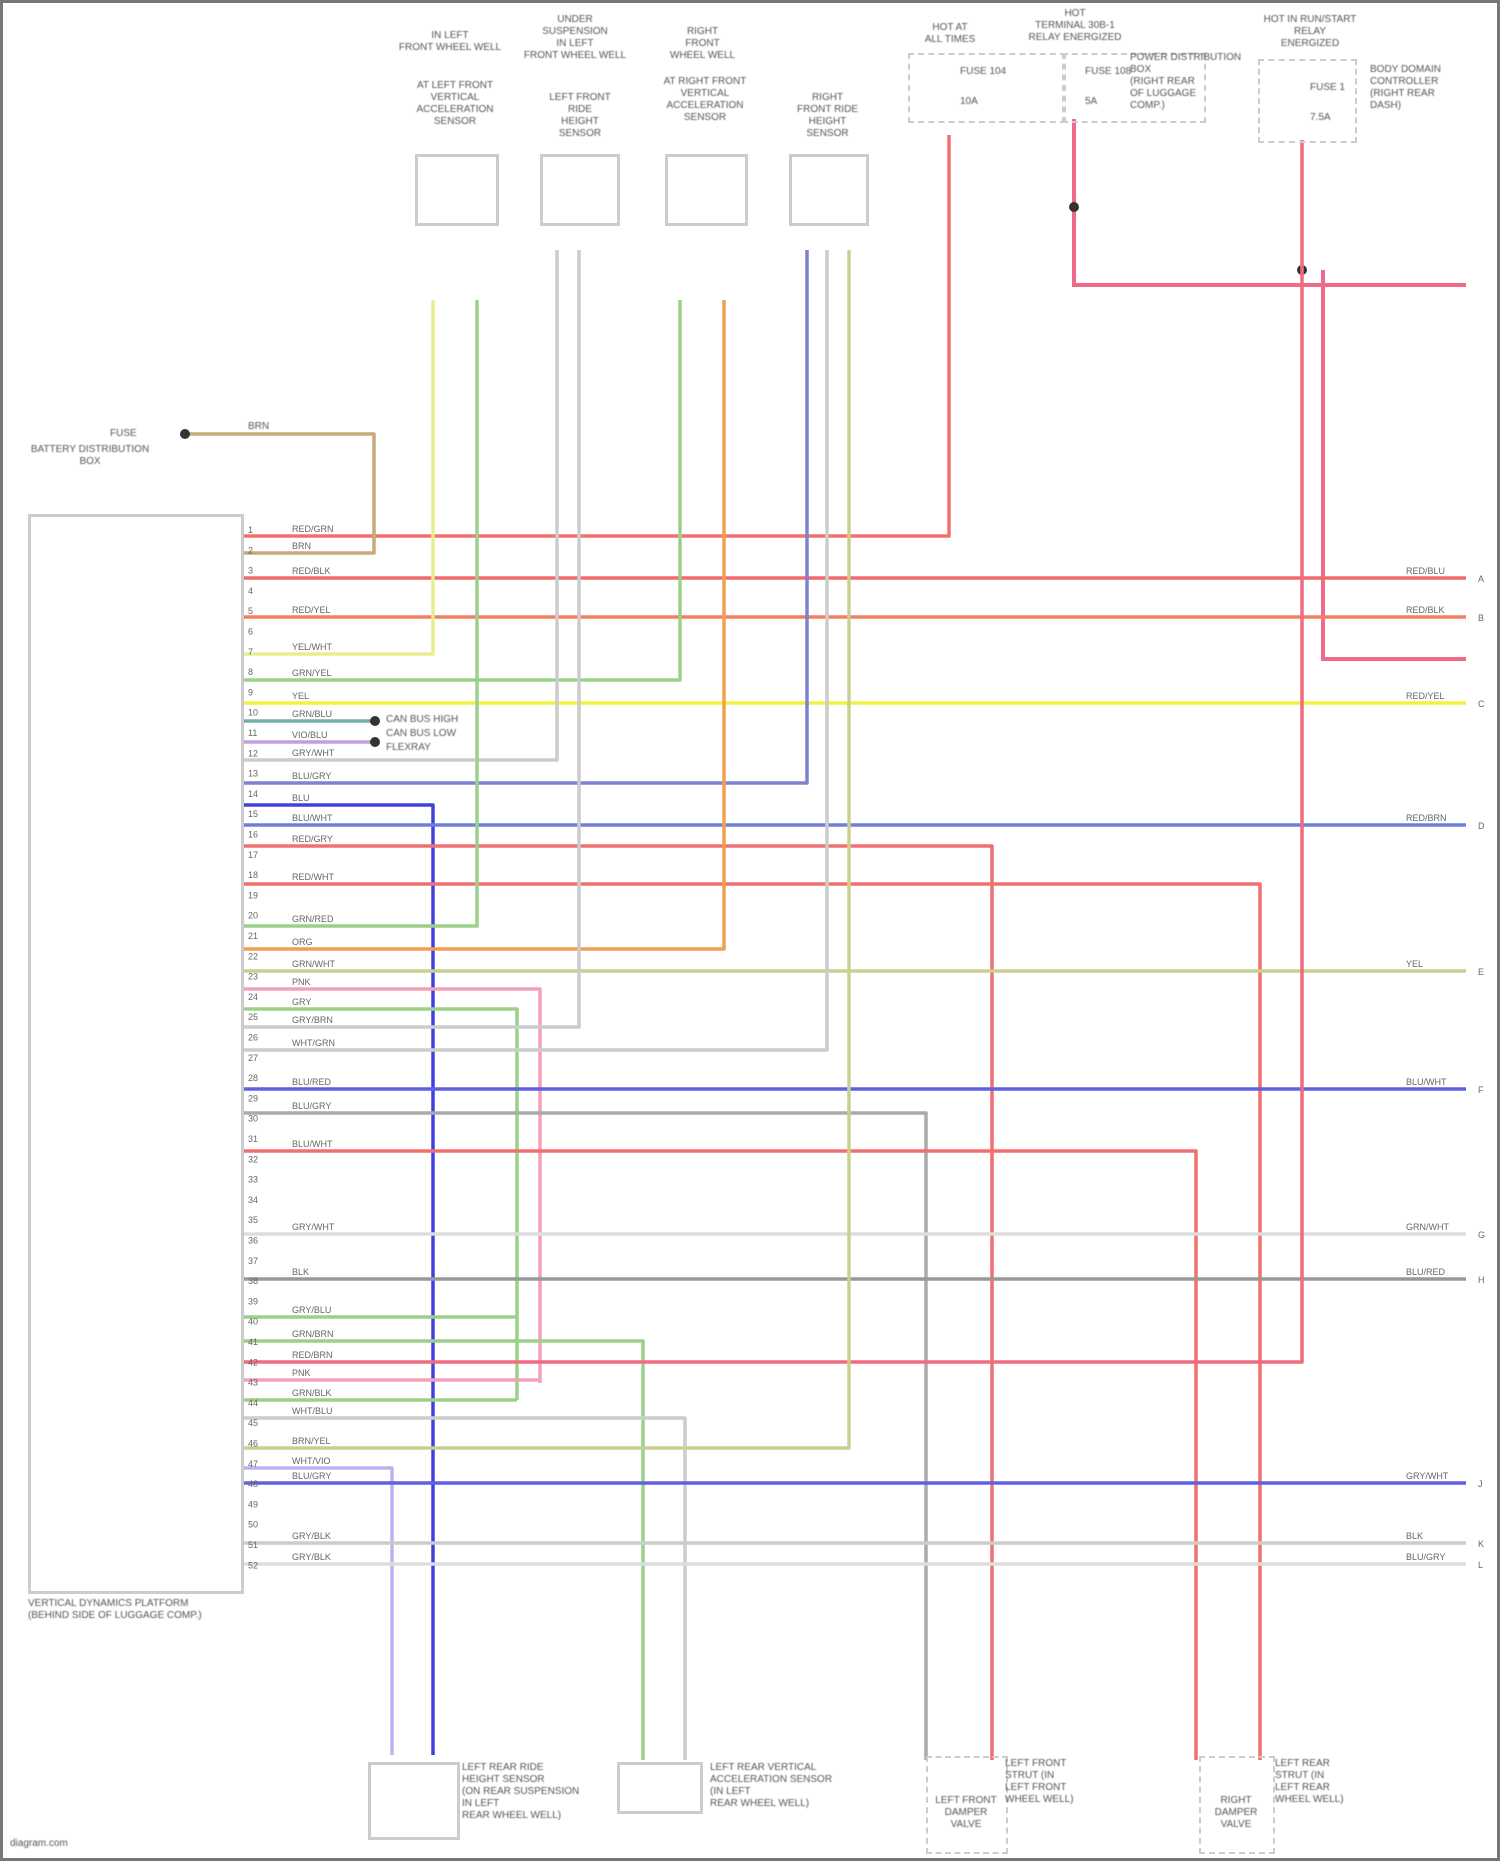  What do you see at coordinates (253, 1525) in the screenshot?
I see `pin-number: 50` at bounding box center [253, 1525].